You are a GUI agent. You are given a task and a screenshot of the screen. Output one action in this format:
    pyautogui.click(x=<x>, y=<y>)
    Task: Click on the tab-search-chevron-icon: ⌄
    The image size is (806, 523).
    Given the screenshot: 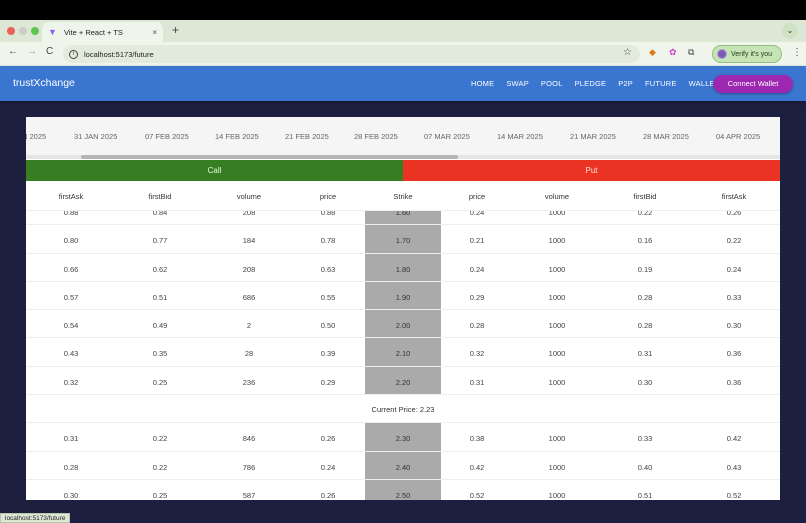 What is the action you would take?
    pyautogui.click(x=790, y=31)
    